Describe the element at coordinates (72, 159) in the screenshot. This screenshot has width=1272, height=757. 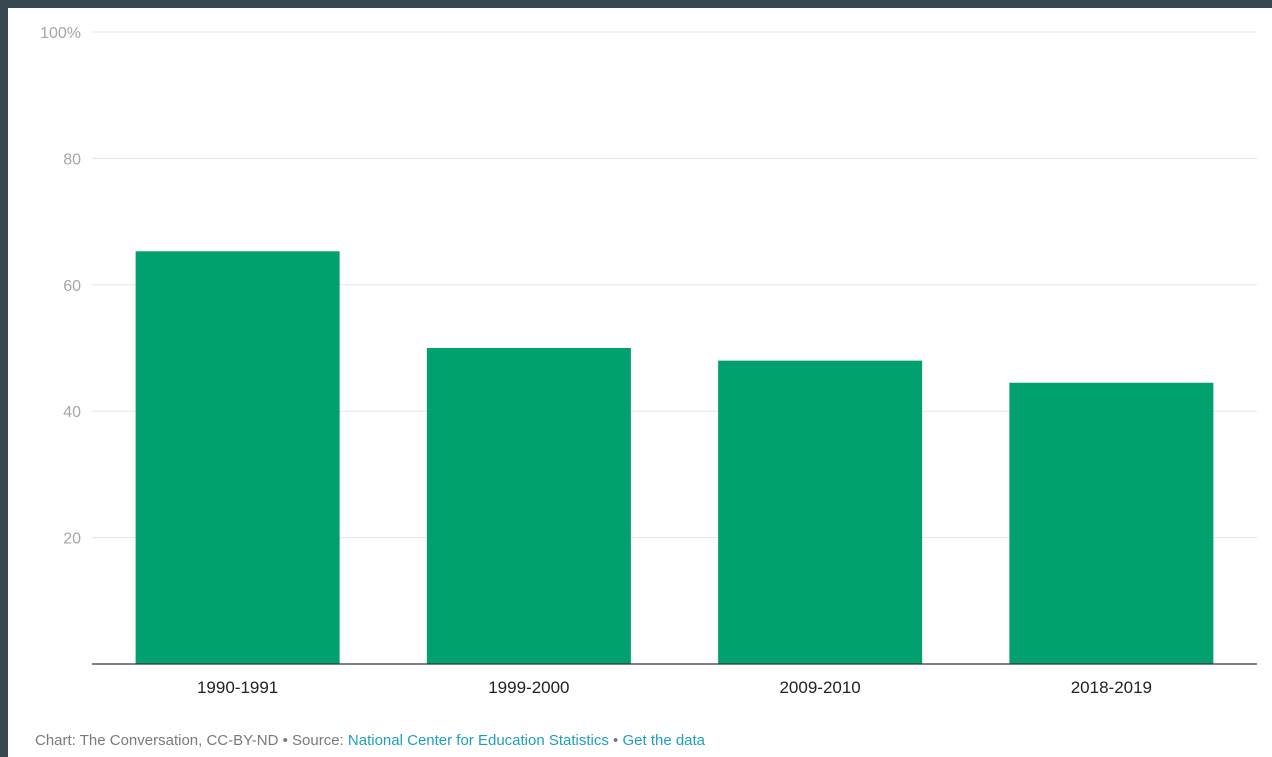
I see `y-tick-label: 80` at that location.